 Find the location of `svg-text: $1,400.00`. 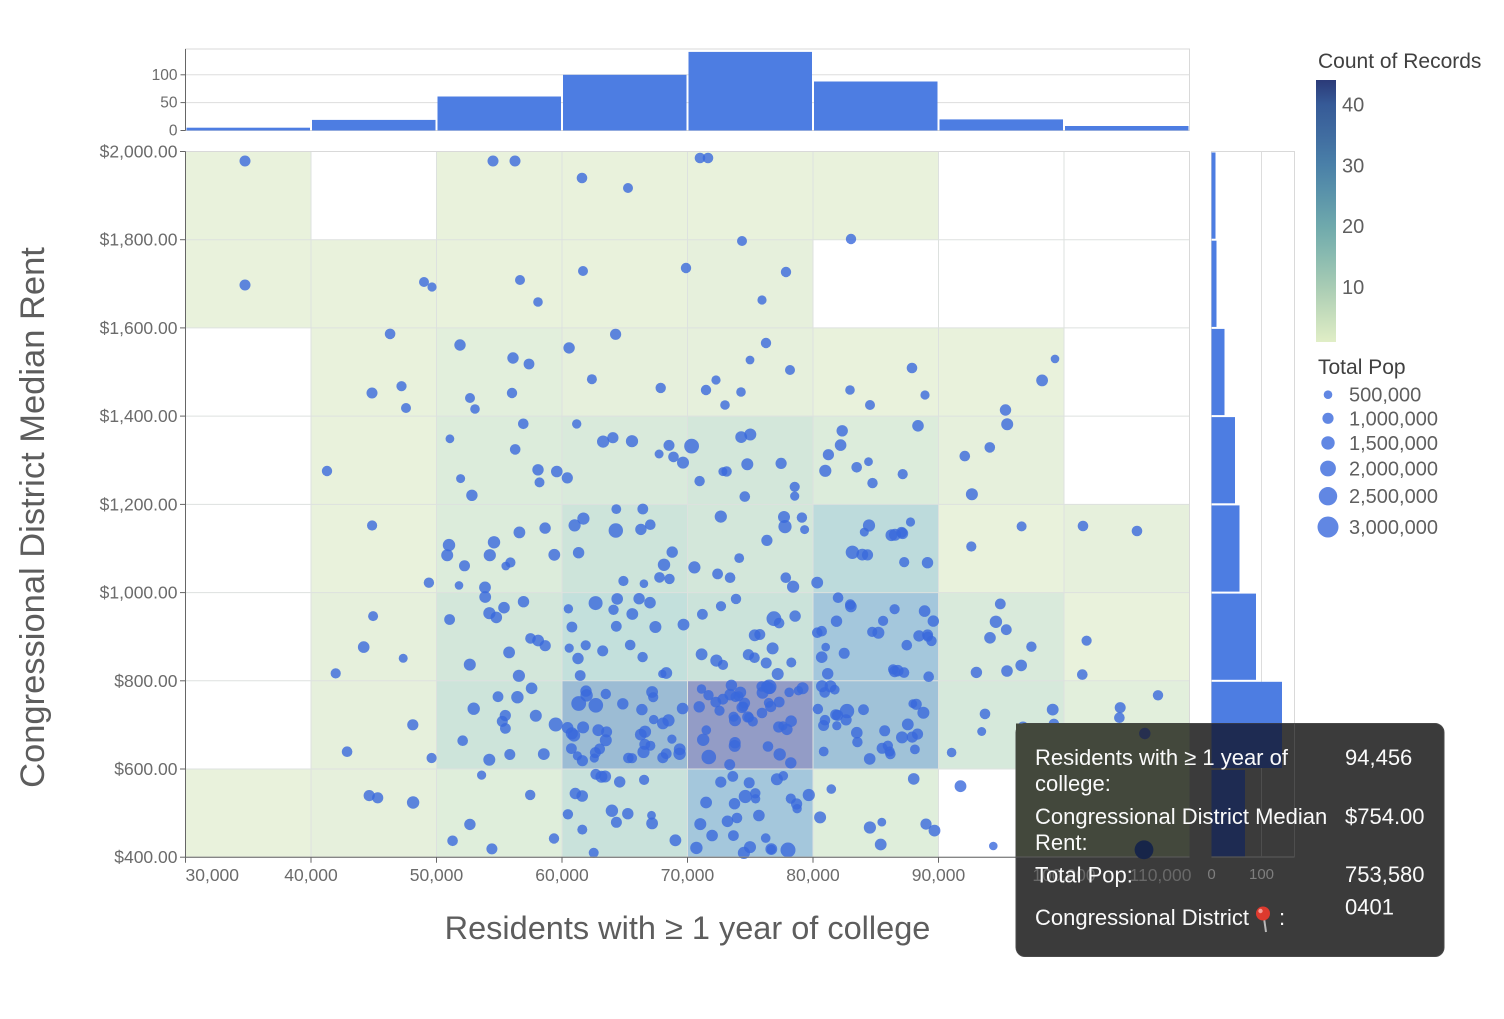

svg-text: $1,400.00 is located at coordinates (139, 416).